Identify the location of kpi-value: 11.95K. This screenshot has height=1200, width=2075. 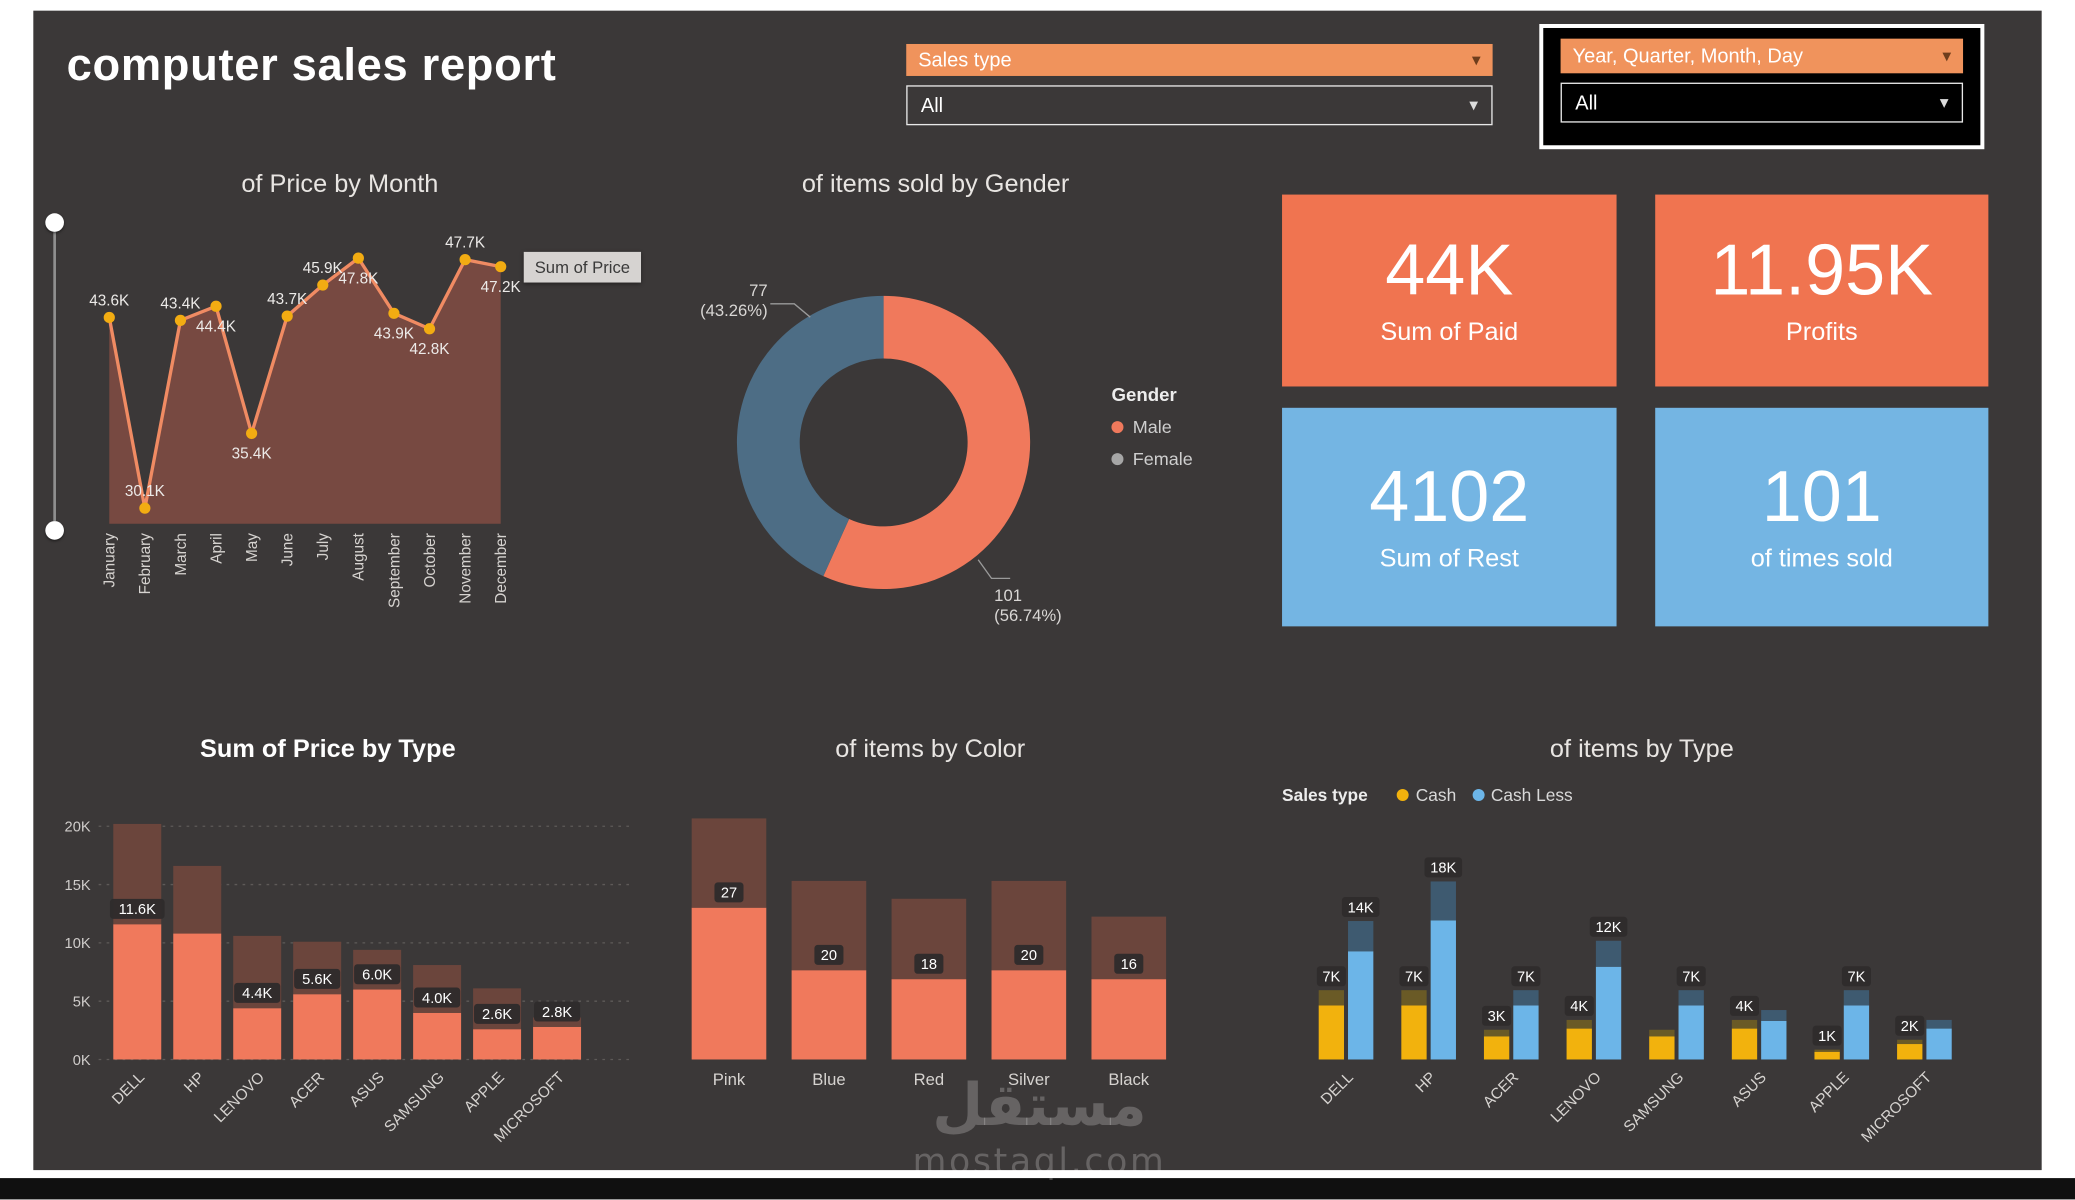
(1822, 270).